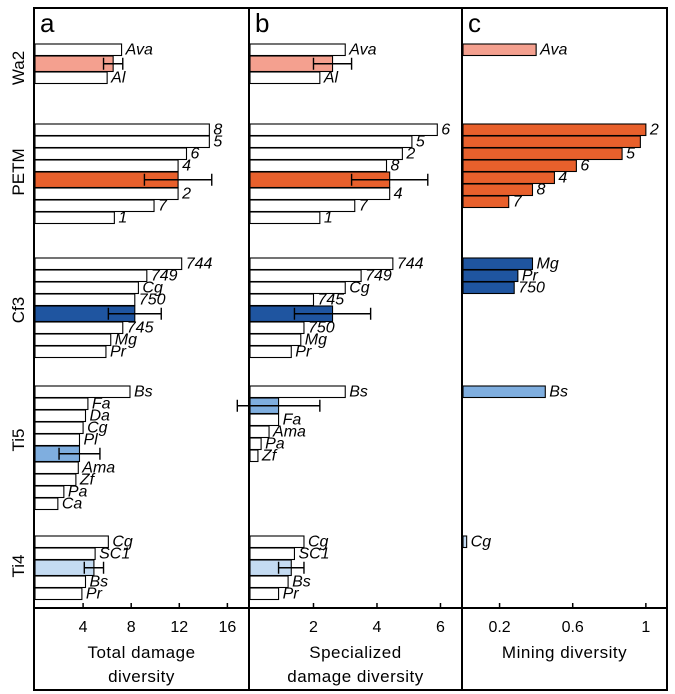  What do you see at coordinates (49, 492) in the screenshot?
I see `bar-ti5-pa` at bounding box center [49, 492].